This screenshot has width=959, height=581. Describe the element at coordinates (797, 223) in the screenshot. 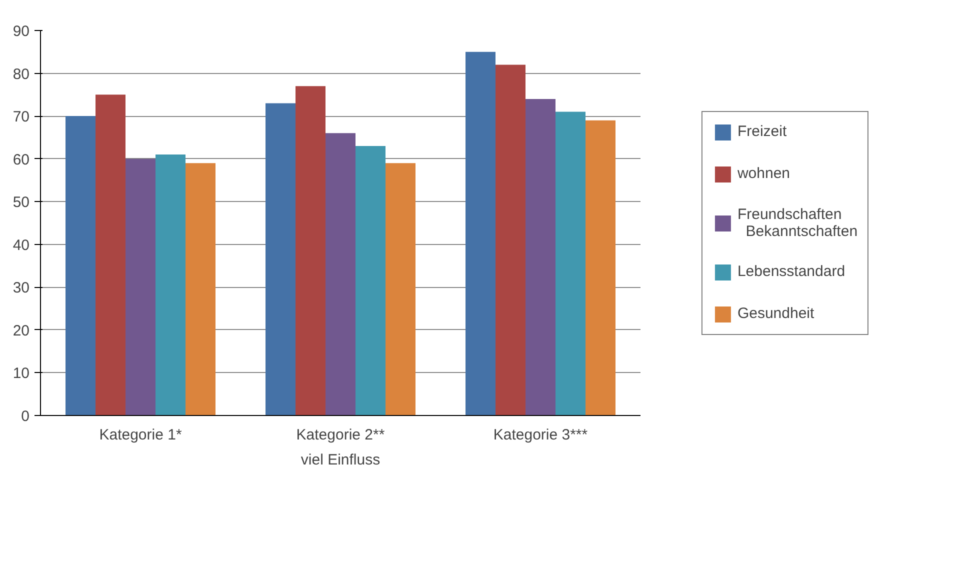

I see `legend-label: Freundschaften Bekanntschaften` at that location.